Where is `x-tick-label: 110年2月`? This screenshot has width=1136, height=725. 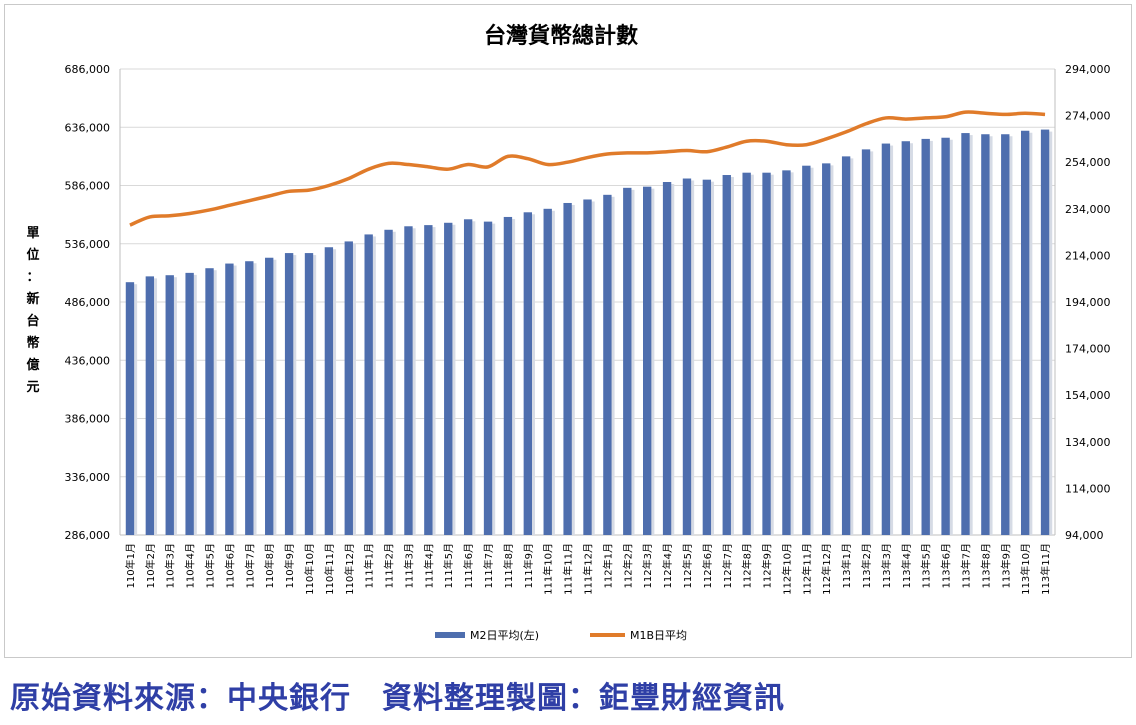 x-tick-label: 110年2月 is located at coordinates (150, 565).